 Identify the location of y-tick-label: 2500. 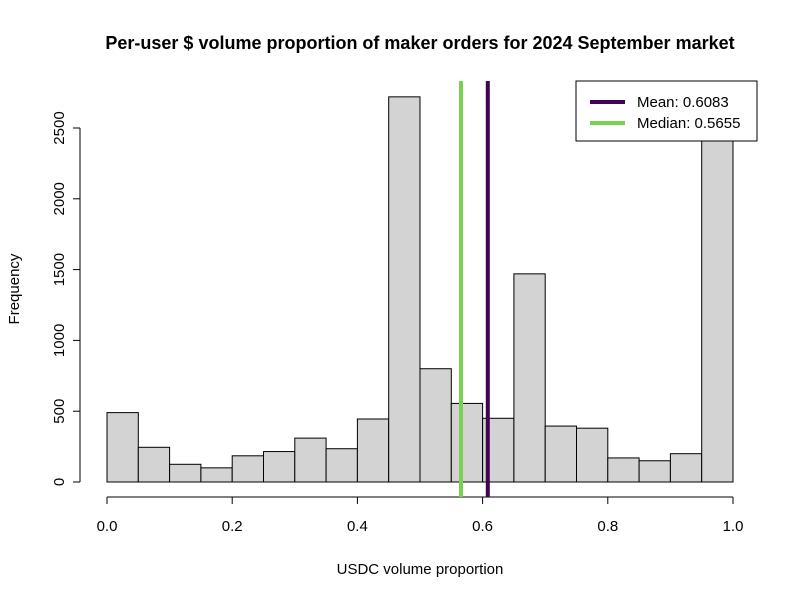
(59, 127).